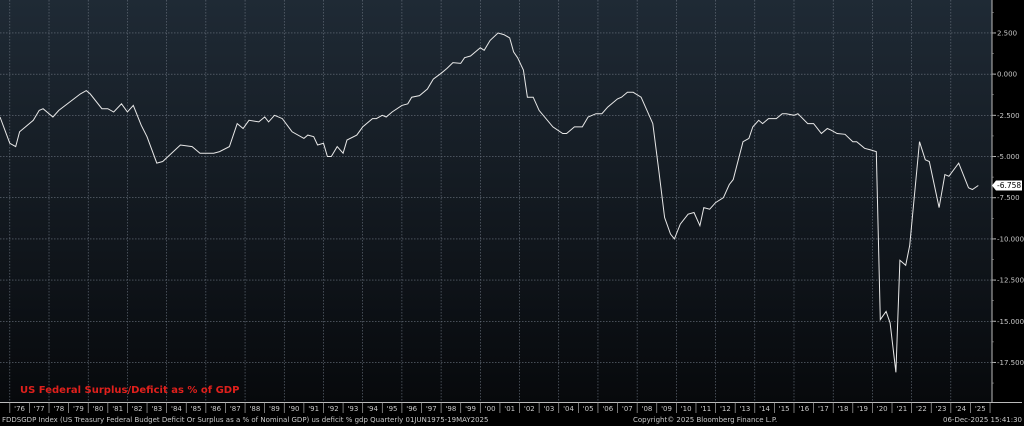 This screenshot has height=426, width=1024. I want to click on x-tick-label: '92, so click(333, 409).